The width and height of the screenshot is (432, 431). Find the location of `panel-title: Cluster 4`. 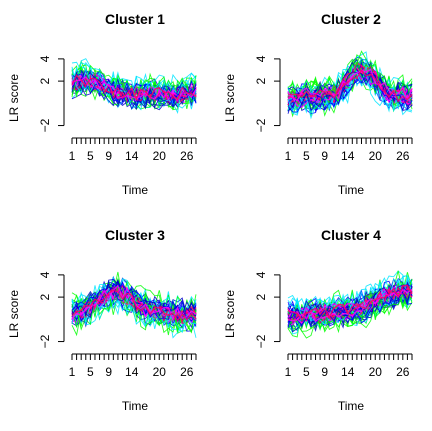

panel-title: Cluster 4 is located at coordinates (351, 235).